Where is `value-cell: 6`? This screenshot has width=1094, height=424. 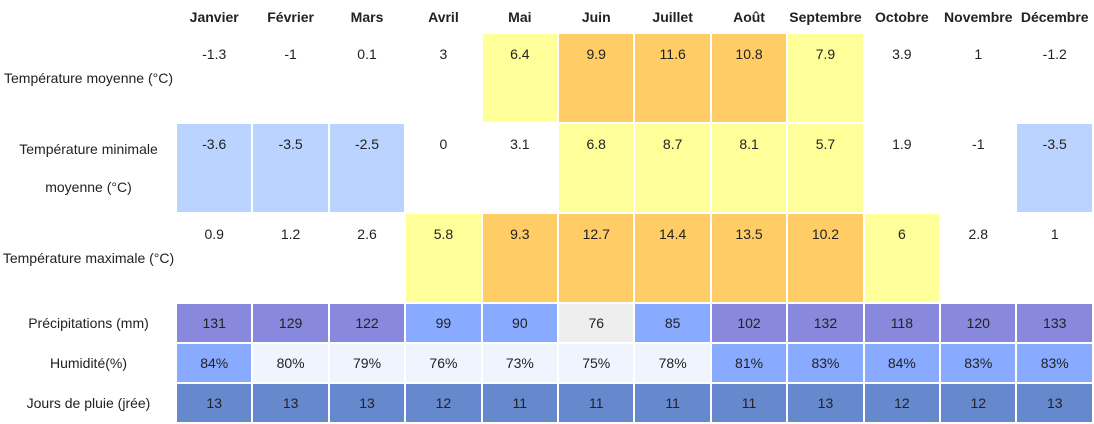 value-cell: 6 is located at coordinates (902, 258).